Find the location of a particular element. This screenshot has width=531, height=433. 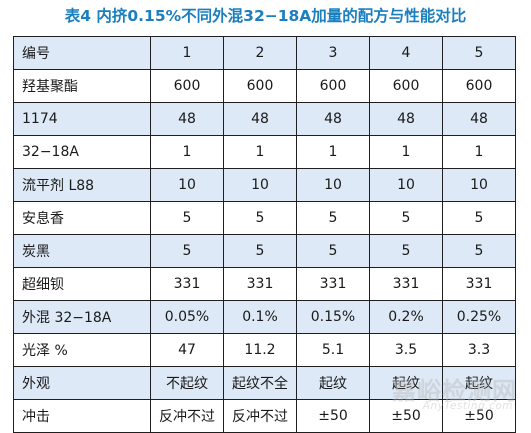

table-row: 超细钡 331 331 331 331 331 is located at coordinates (264, 284).